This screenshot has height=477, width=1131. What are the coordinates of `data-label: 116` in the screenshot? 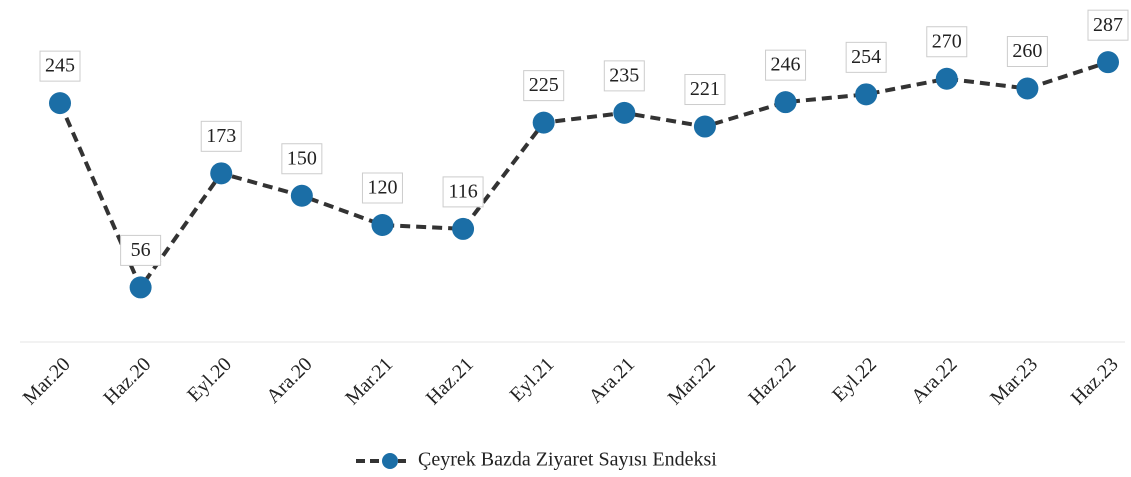 It's located at (462, 191).